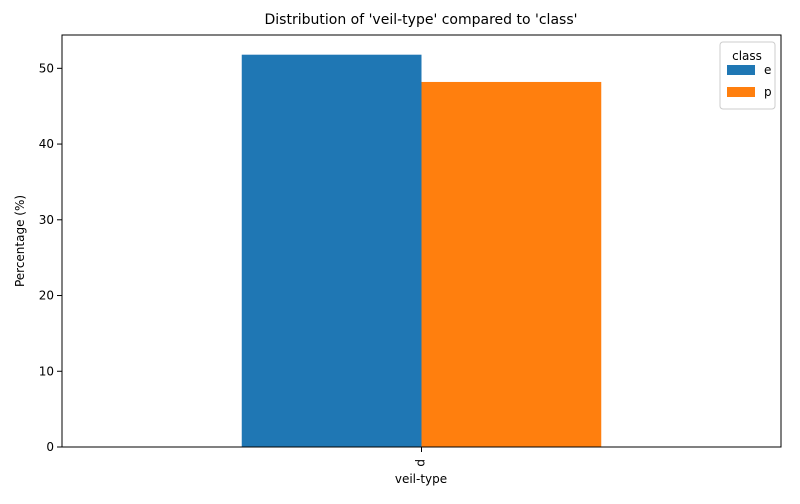  What do you see at coordinates (741, 70) in the screenshot?
I see `legend-swatch-e` at bounding box center [741, 70].